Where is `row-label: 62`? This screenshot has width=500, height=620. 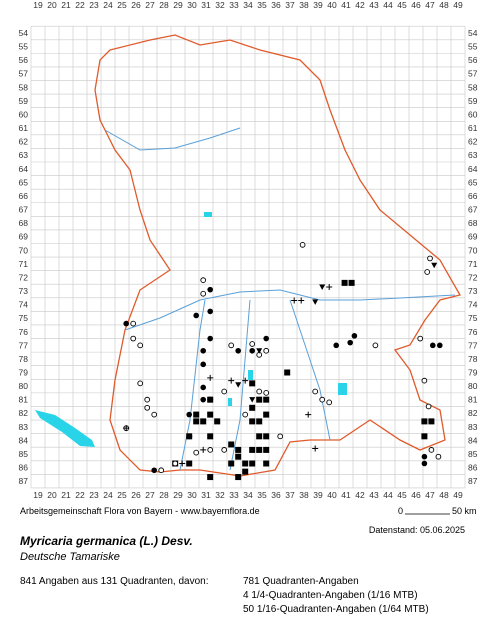
row-label: 62 is located at coordinates (473, 142).